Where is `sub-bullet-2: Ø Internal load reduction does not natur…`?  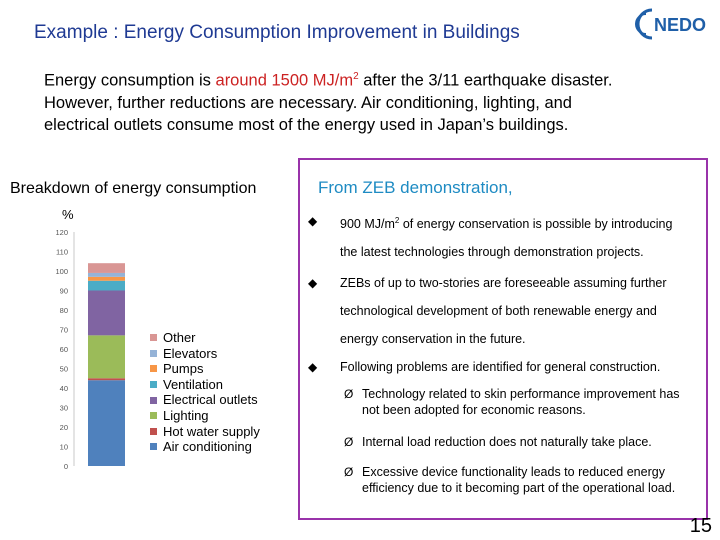
sub-bullet-2: Ø Internal load reduction does not natur… is located at coordinates (498, 442).